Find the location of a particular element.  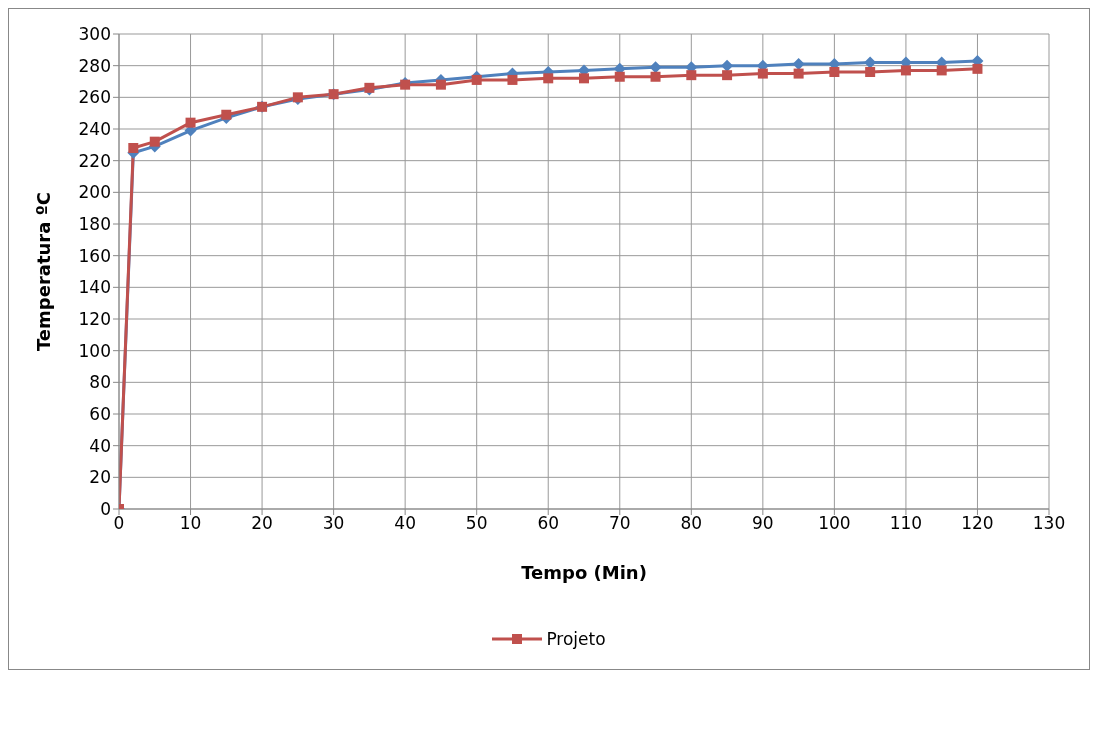

y-tick-label: 100 is located at coordinates (94, 350).